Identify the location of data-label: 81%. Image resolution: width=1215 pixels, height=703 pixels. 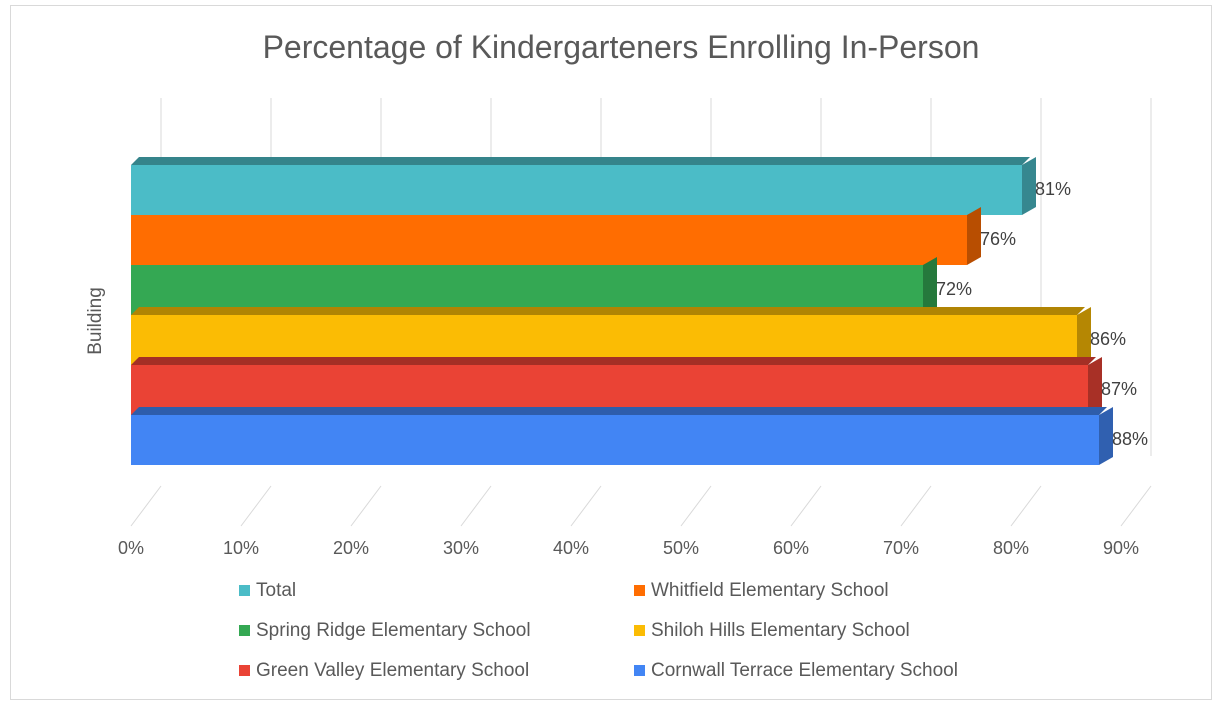
(1053, 189).